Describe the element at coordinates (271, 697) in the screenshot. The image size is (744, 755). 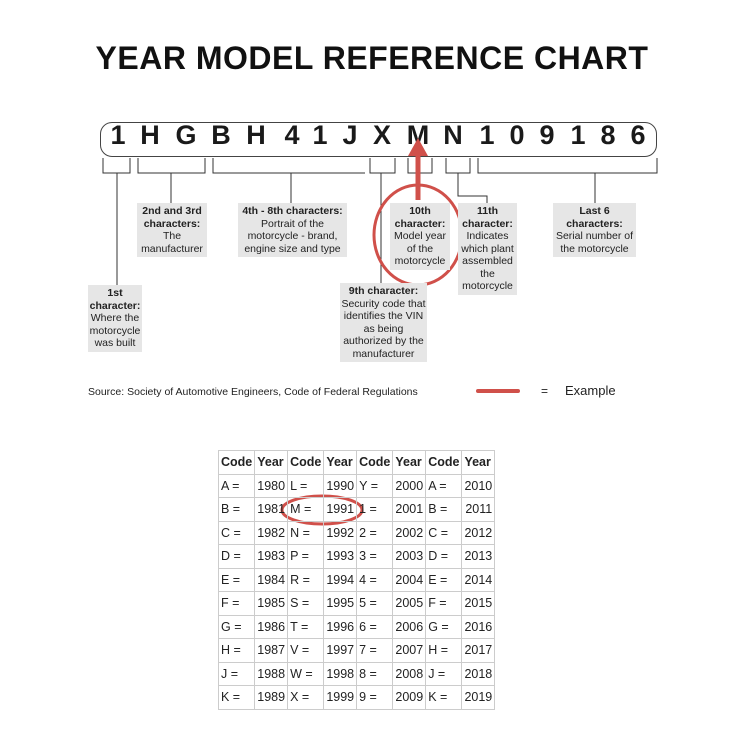
I see `year-cell: 1989` at that location.